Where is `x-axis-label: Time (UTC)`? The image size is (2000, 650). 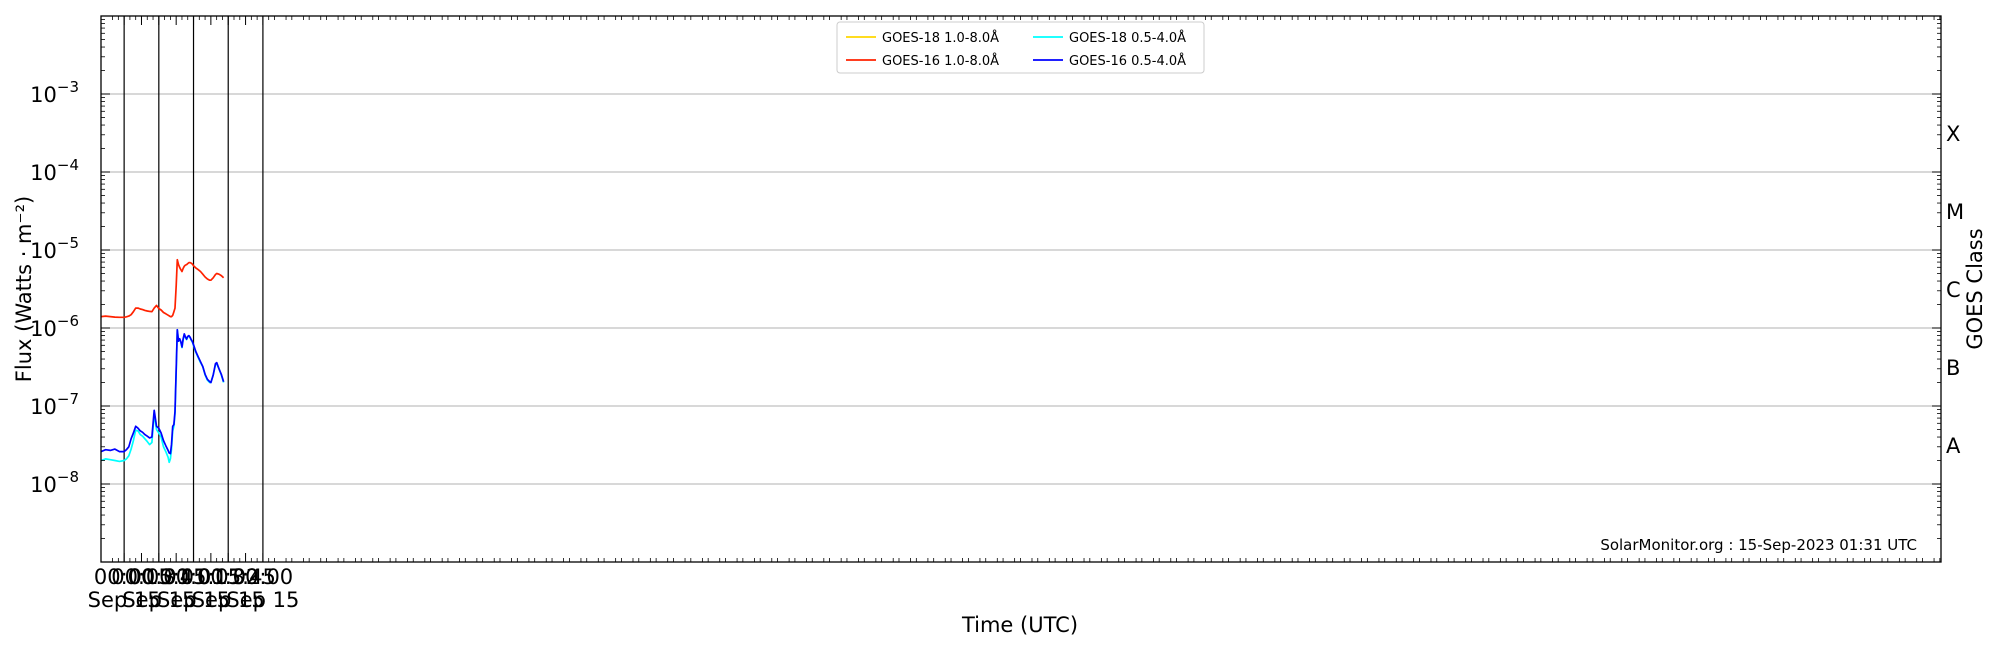 x-axis-label: Time (UTC) is located at coordinates (1019, 625).